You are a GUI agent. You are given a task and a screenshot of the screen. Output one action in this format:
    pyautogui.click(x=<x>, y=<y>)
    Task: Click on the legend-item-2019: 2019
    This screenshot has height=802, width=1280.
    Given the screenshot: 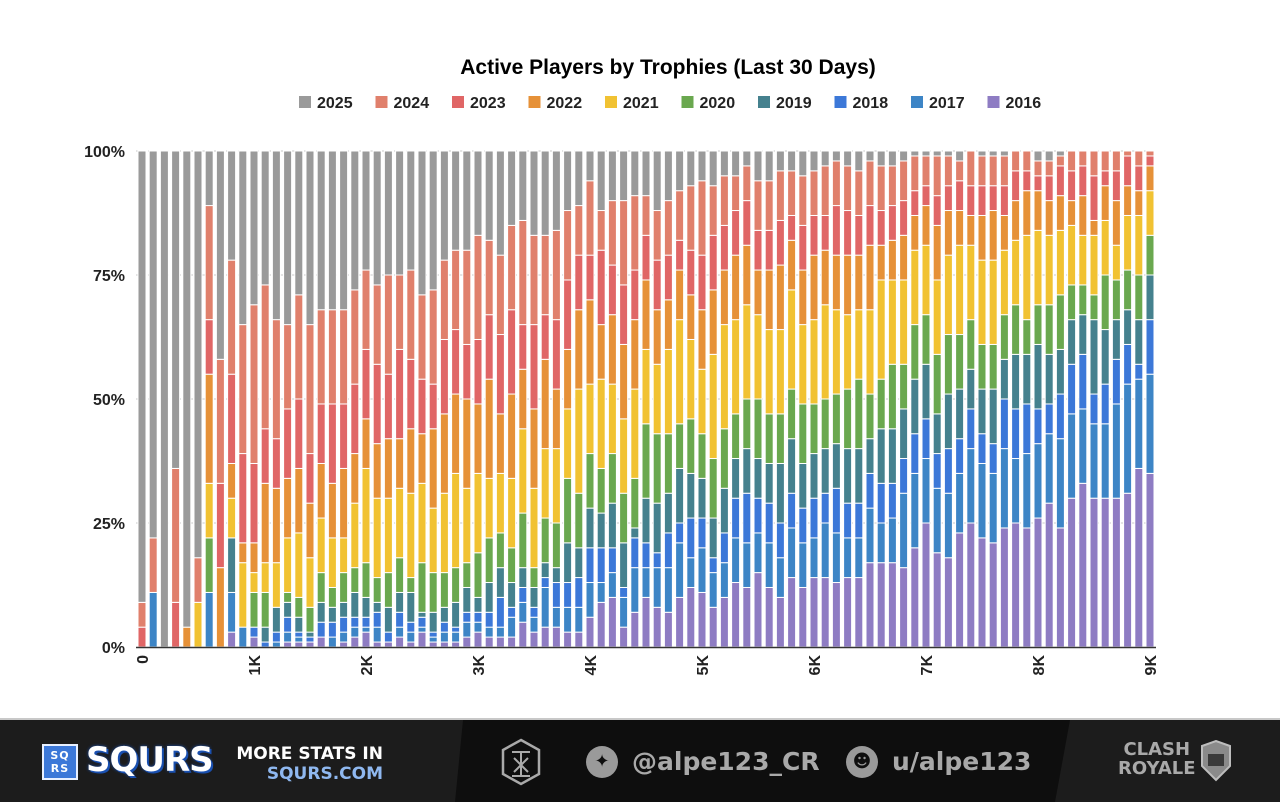 What is the action you would take?
    pyautogui.click(x=785, y=103)
    